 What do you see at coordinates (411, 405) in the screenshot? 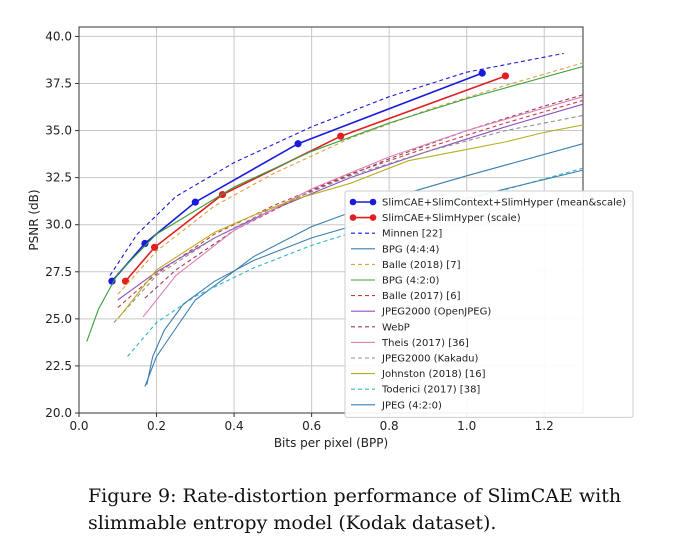
I see `legend-label: JPEG (4:2:0)` at bounding box center [411, 405].